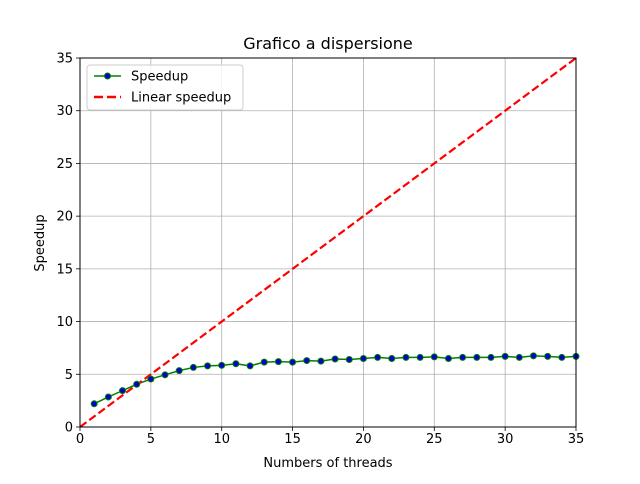 This screenshot has height=484, width=640. I want to click on x-tick-label: 5, so click(151, 439).